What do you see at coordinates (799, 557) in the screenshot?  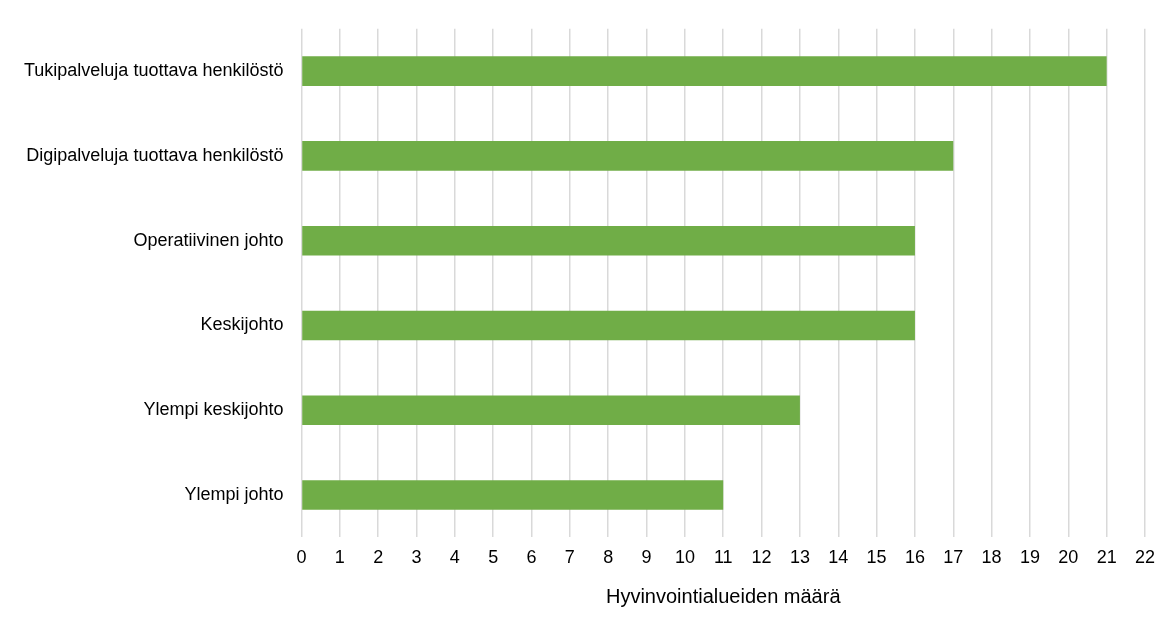 I see `x-tick-label: 13` at bounding box center [799, 557].